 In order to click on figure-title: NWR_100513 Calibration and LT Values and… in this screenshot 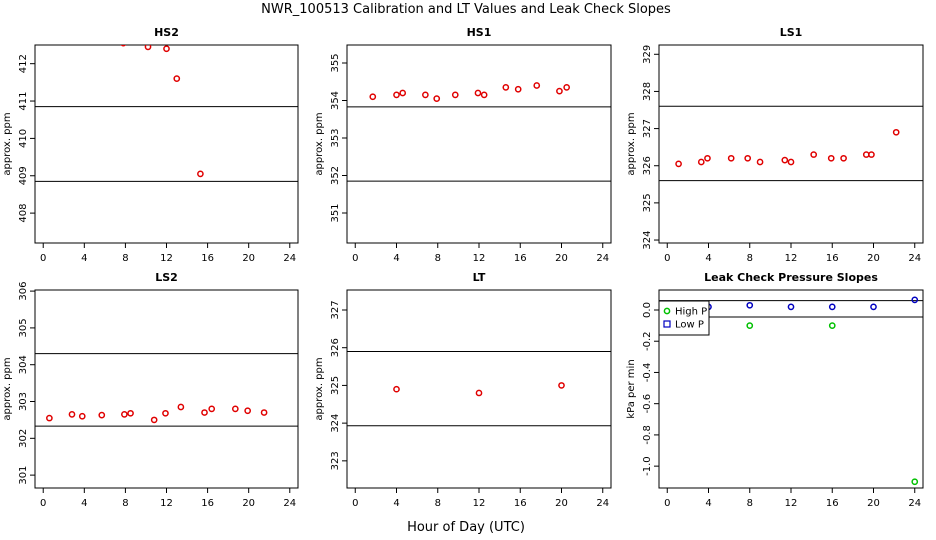, I will do `click(466, 9)`.